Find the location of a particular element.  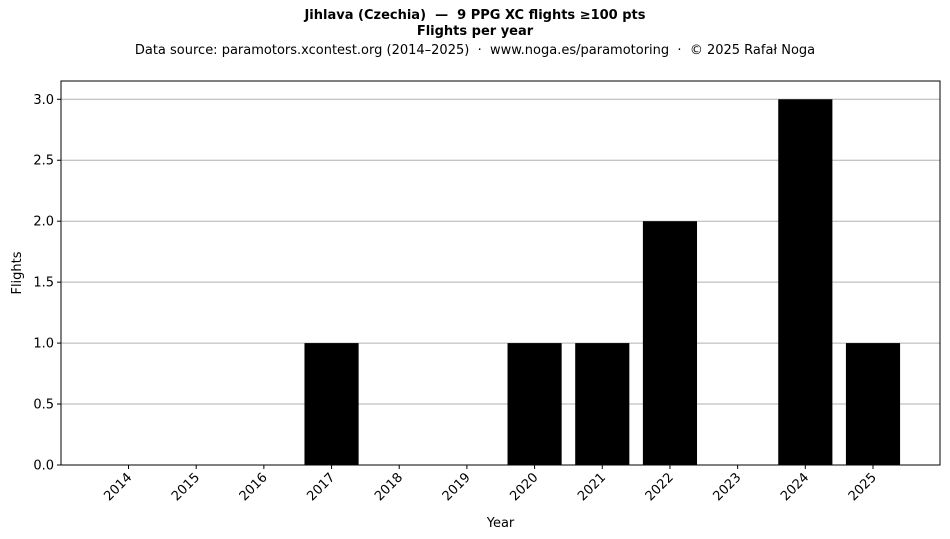

y-axis: 0.0 0.5 1.0 1.5 2.0 2.5 3.0 is located at coordinates (47, 283).